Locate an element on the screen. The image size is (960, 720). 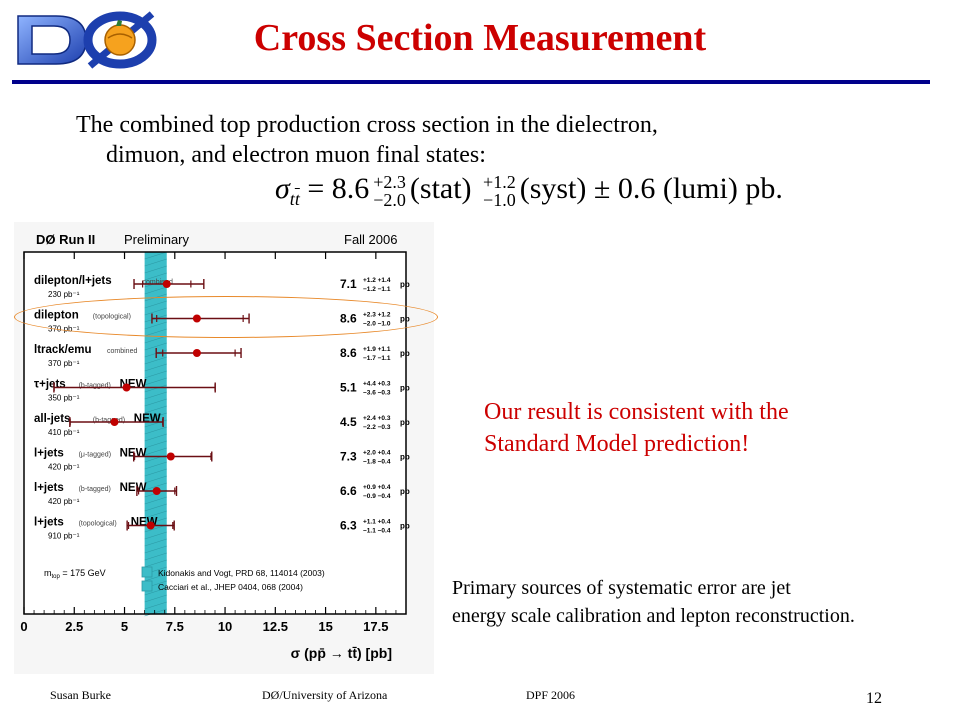
formula-syst-label: (syst) is located at coordinates (553, 188).